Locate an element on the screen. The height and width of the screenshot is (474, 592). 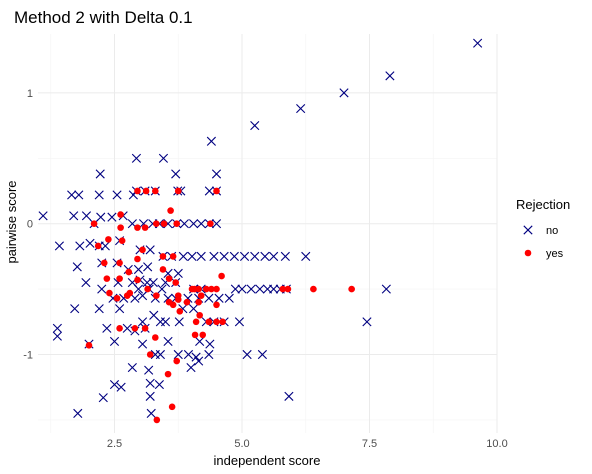
x-tick-label: 5.0 is located at coordinates (241, 444).